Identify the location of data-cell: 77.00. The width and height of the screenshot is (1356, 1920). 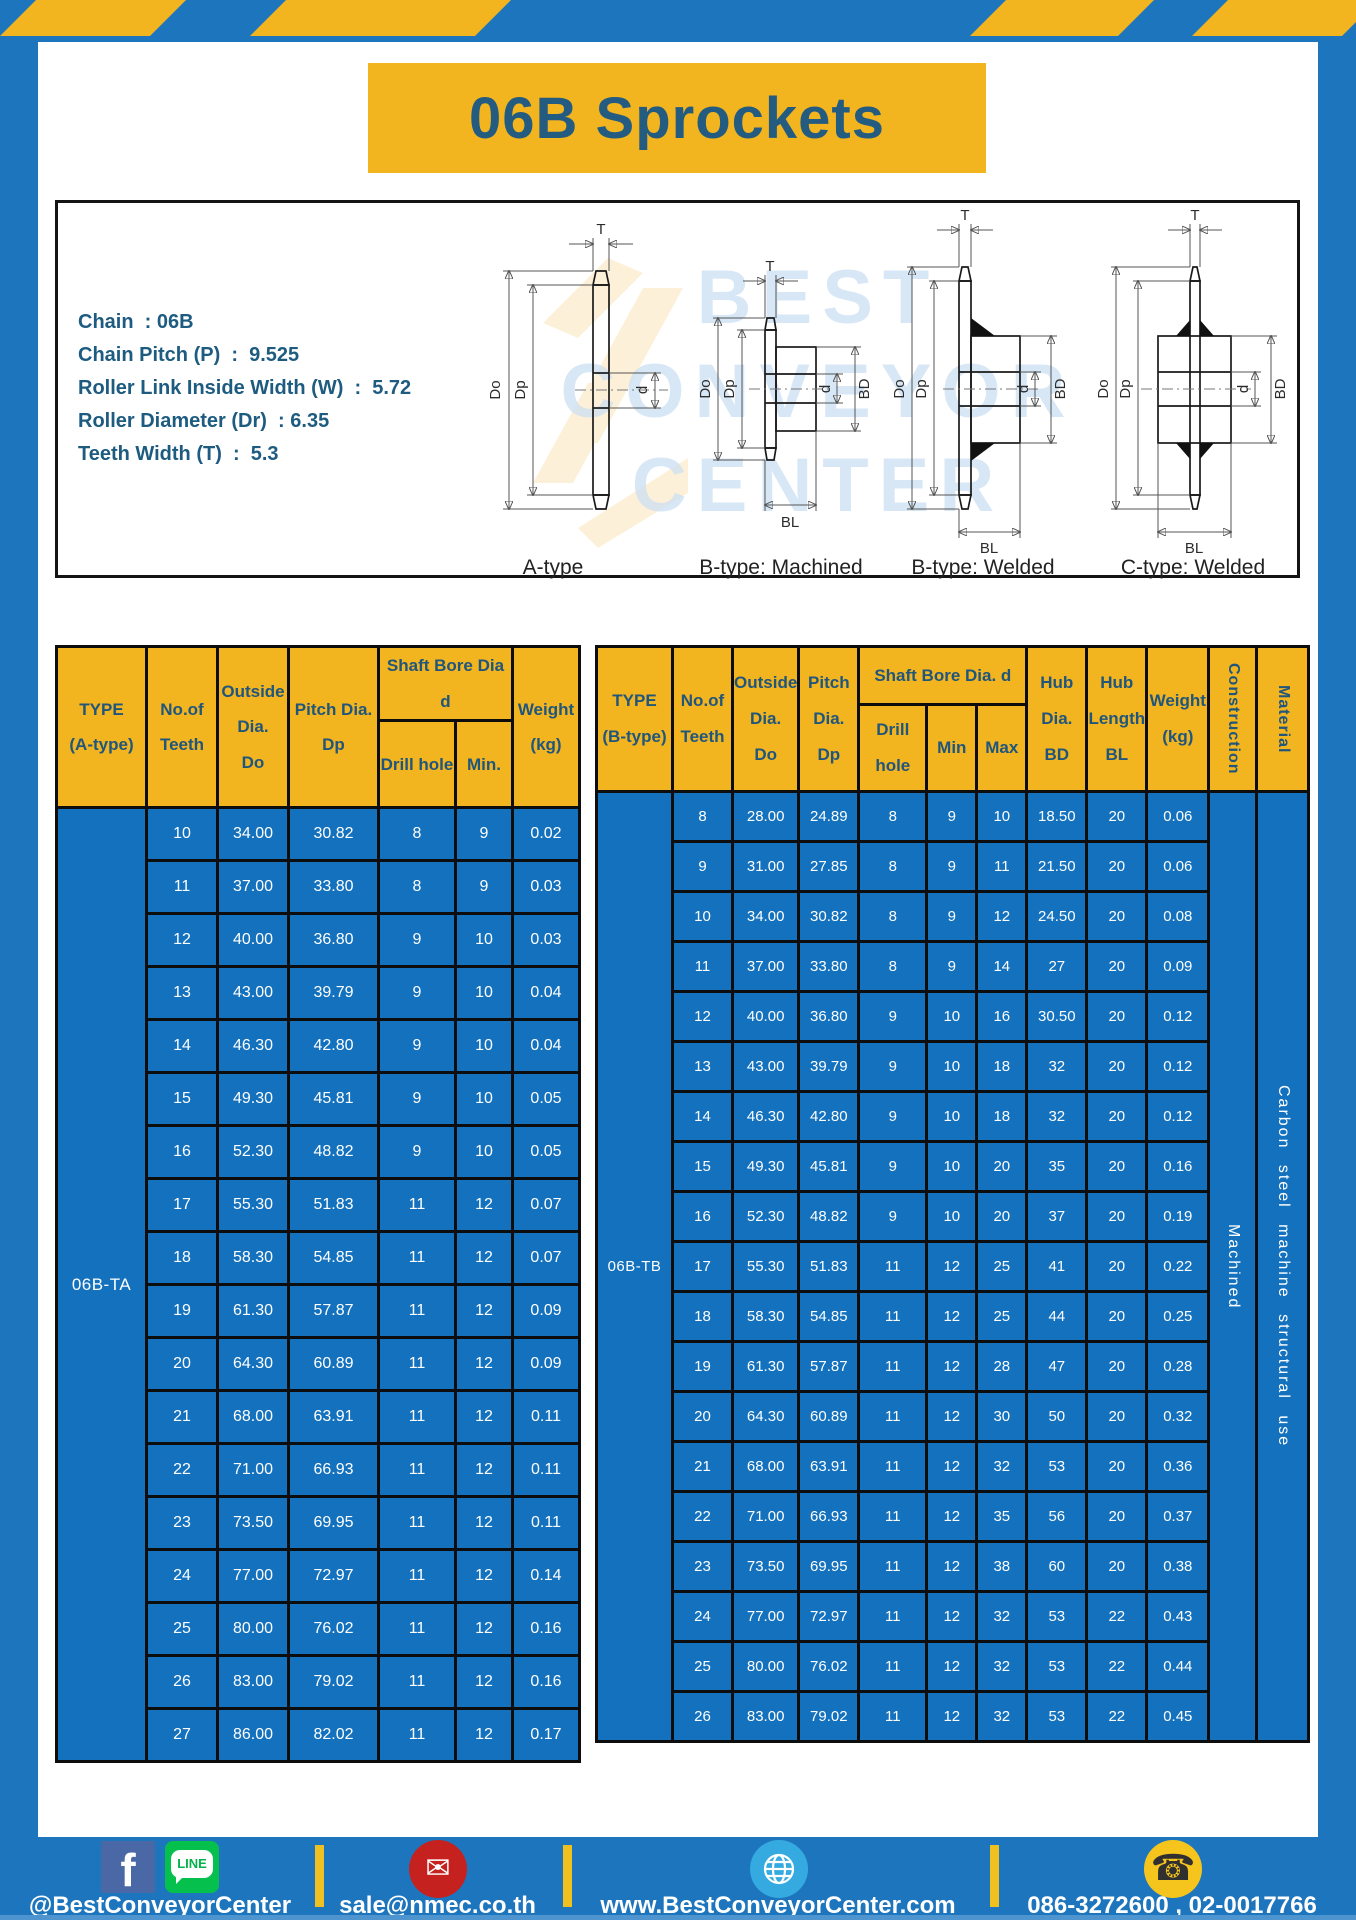
(765, 1616).